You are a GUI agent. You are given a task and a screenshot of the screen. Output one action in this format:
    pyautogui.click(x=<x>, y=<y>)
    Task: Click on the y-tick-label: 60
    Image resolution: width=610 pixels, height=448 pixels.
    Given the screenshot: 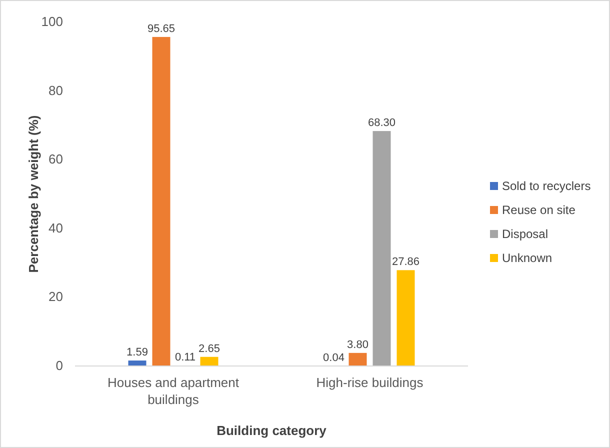 What is the action you would take?
    pyautogui.click(x=55, y=159)
    